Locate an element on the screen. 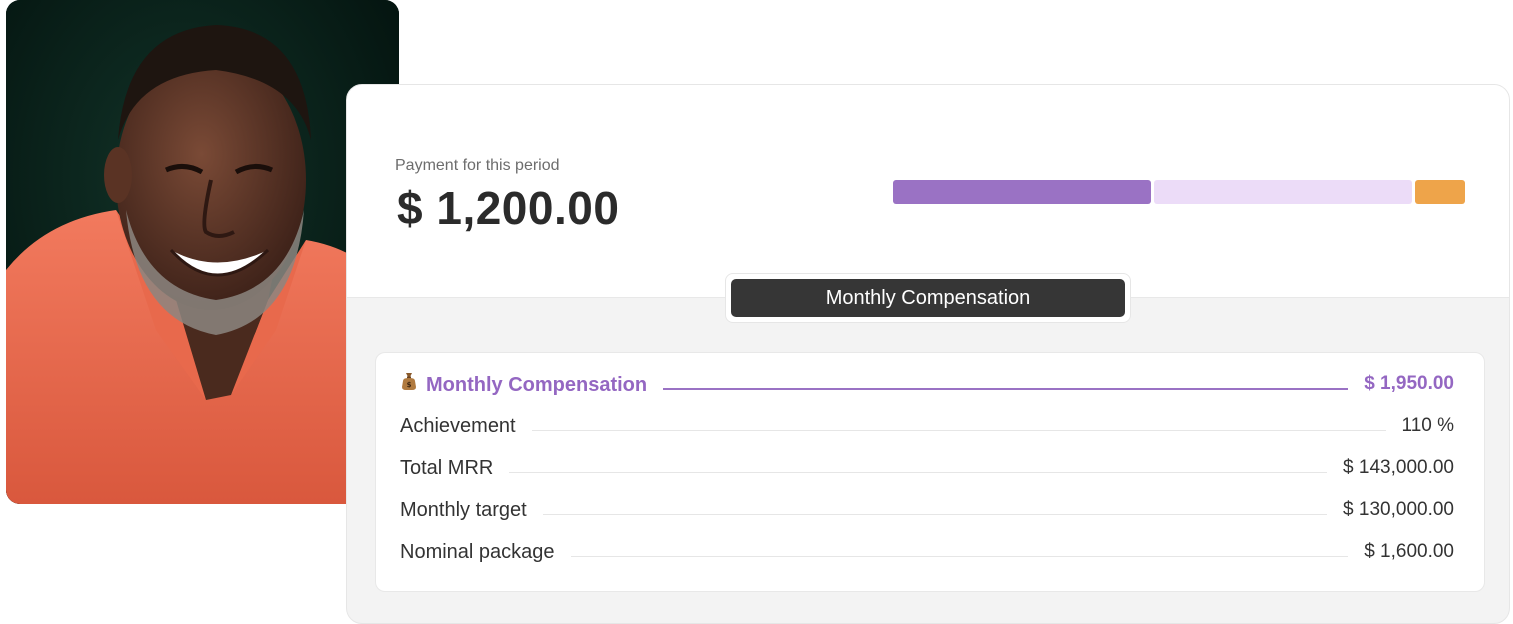 The height and width of the screenshot is (624, 1513). row-value: $ 130,000.00 is located at coordinates (1398, 509).